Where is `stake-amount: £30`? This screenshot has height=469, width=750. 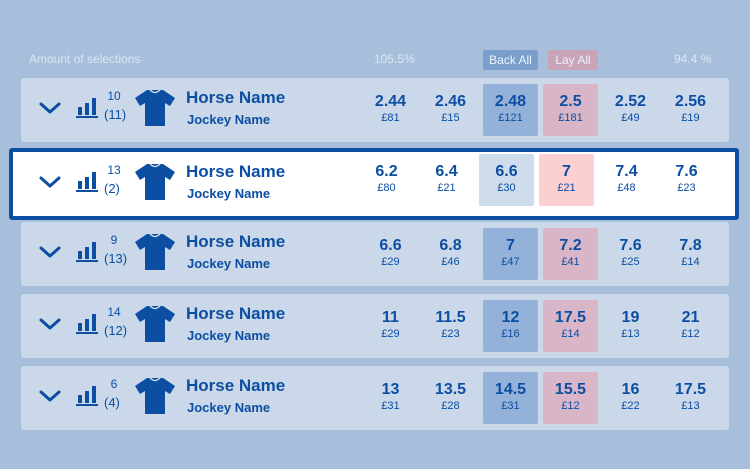
stake-amount: £30 is located at coordinates (506, 188).